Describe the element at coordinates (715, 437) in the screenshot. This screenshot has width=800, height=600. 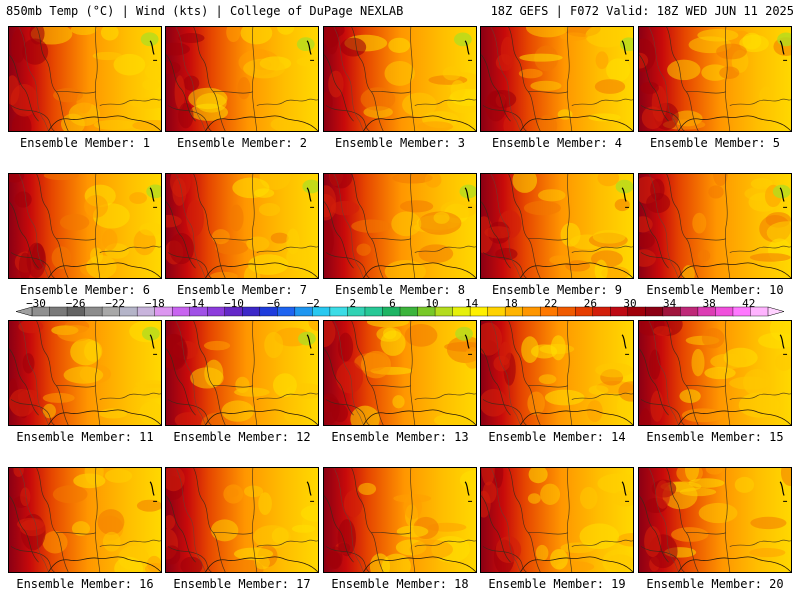
I see `ensemble-member-label: Ensemble Member: 15` at that location.